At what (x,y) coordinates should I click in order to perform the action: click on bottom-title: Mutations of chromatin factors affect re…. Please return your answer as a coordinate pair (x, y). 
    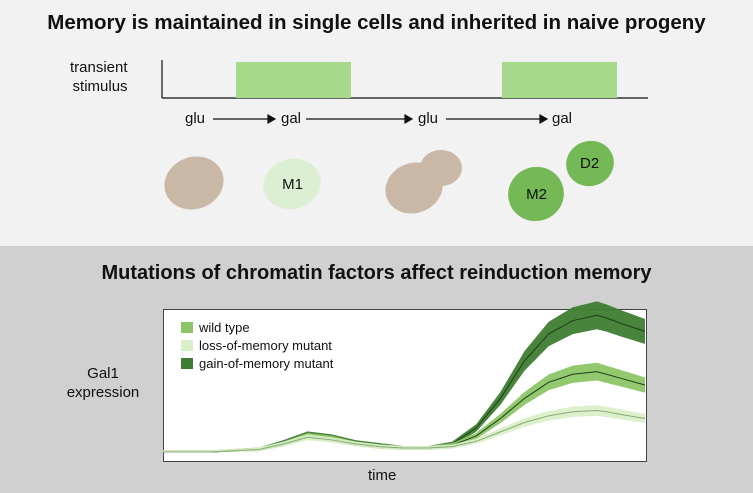
    Looking at the image, I should click on (376, 273).